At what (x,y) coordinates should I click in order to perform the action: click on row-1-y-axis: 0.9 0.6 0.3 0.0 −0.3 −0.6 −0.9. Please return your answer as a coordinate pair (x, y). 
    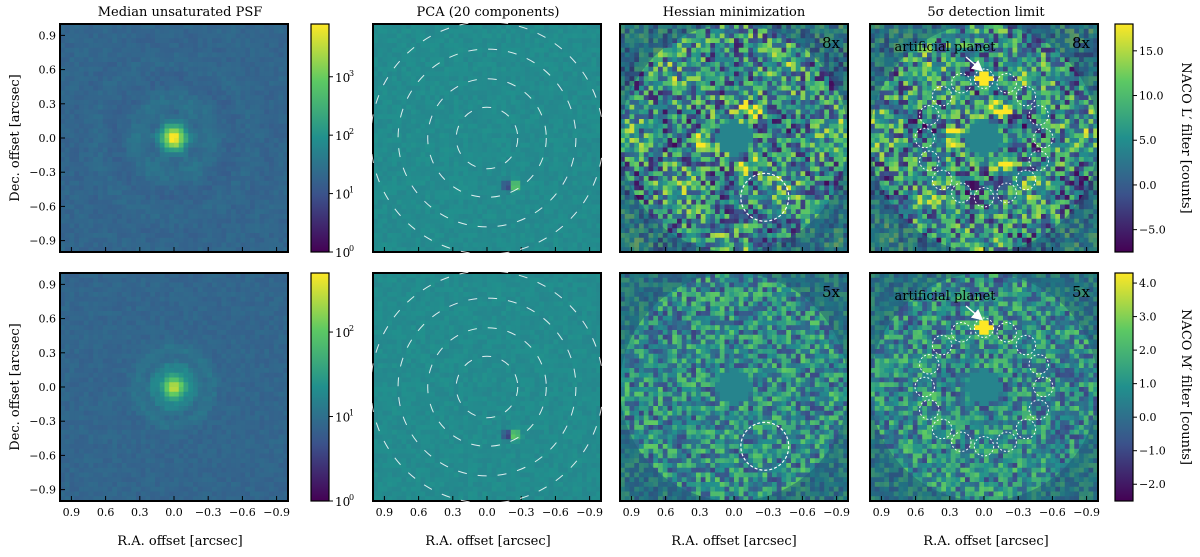
    Looking at the image, I should click on (47, 138).